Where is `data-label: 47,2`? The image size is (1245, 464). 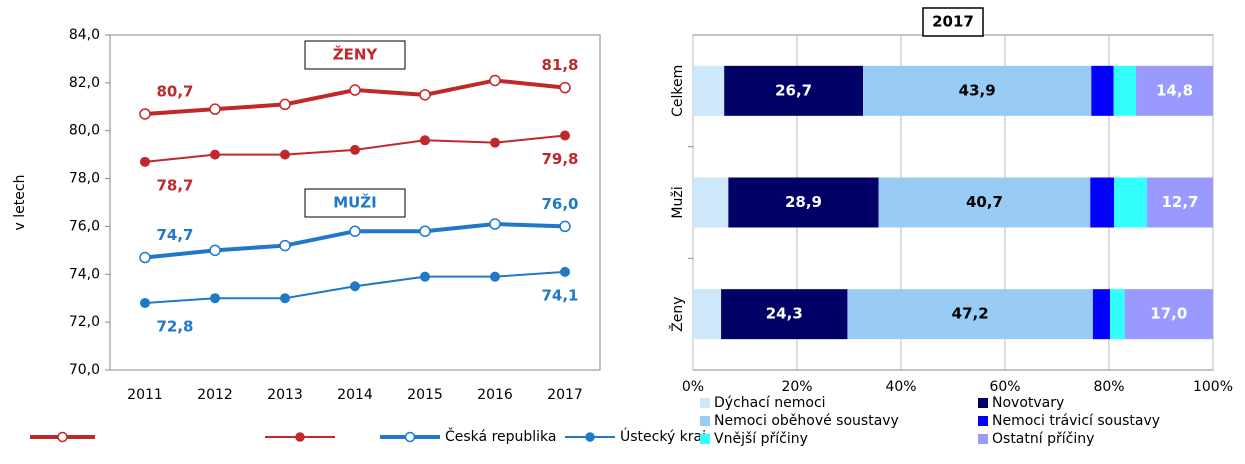 data-label: 47,2 is located at coordinates (970, 314).